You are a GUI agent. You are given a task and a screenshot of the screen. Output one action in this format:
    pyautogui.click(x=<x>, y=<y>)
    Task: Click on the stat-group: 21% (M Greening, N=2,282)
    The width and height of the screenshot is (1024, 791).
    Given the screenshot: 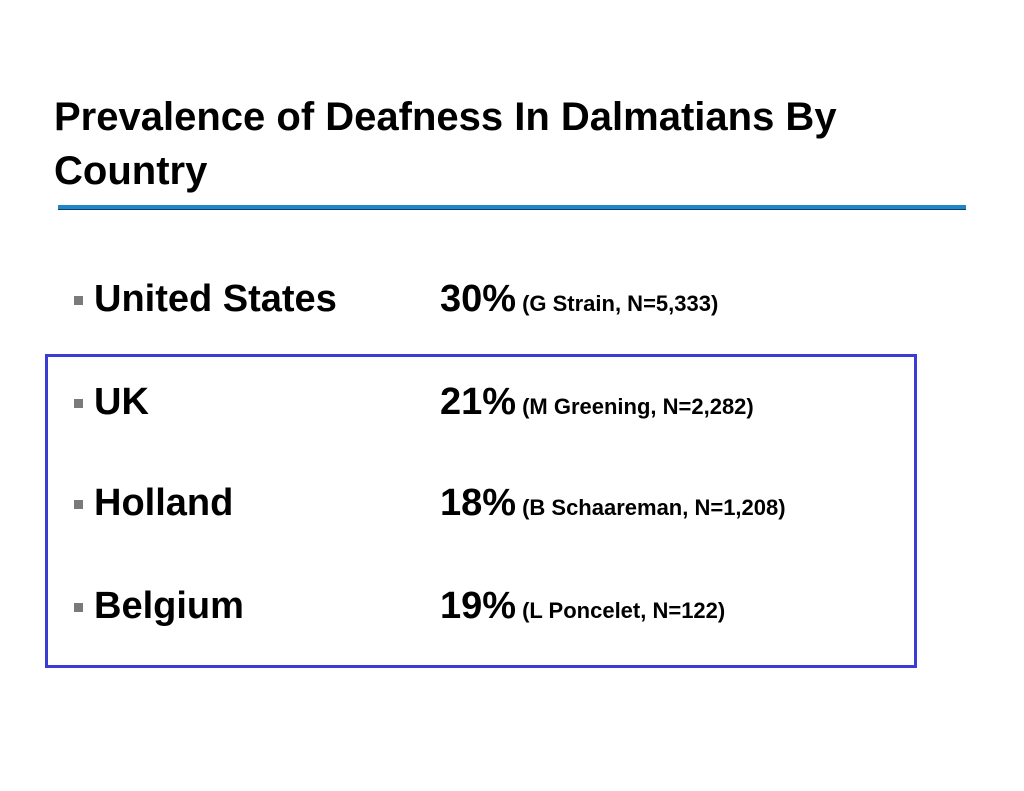 What is the action you would take?
    pyautogui.click(x=597, y=406)
    